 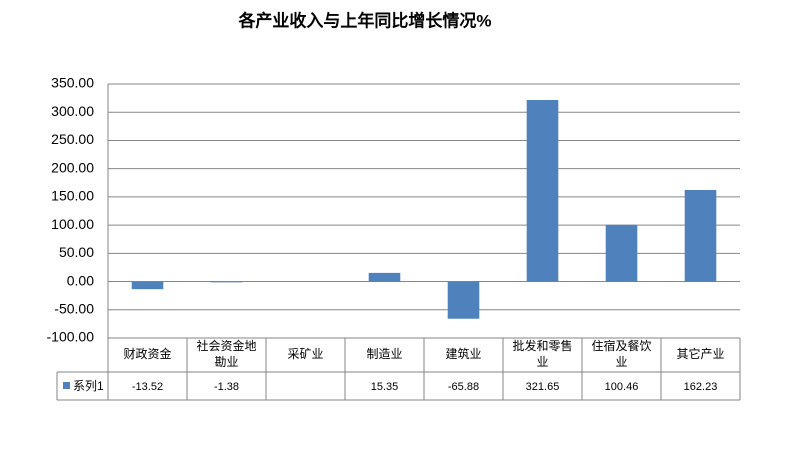 What do you see at coordinates (74, 308) in the screenshot?
I see `y-tick-label: -50.00` at bounding box center [74, 308].